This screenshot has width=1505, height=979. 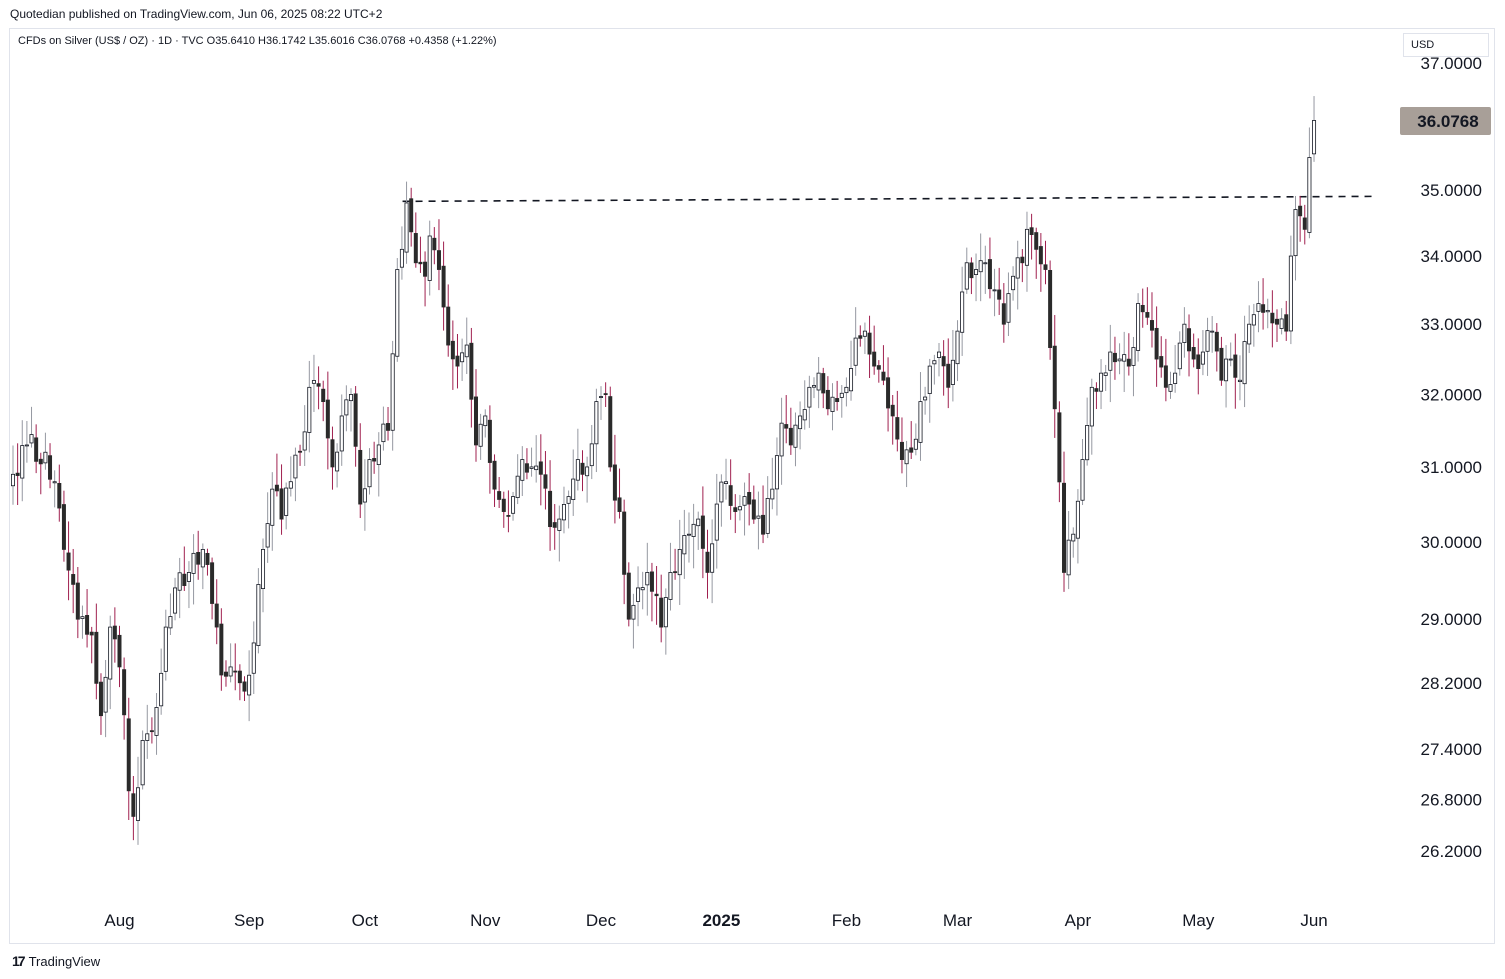 I want to click on last-price-label: 36.0768, so click(x=1447, y=121).